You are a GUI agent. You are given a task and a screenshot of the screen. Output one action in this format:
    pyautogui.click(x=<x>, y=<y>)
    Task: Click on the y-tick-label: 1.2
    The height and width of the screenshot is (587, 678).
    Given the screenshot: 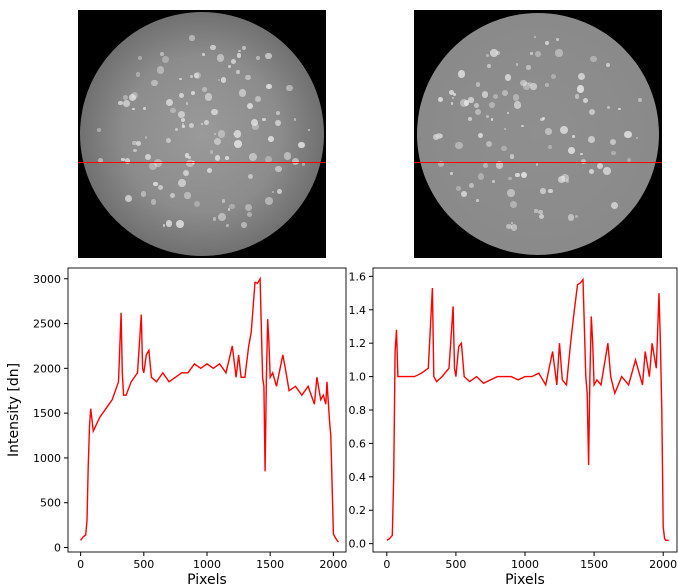 What is the action you would take?
    pyautogui.click(x=358, y=343)
    